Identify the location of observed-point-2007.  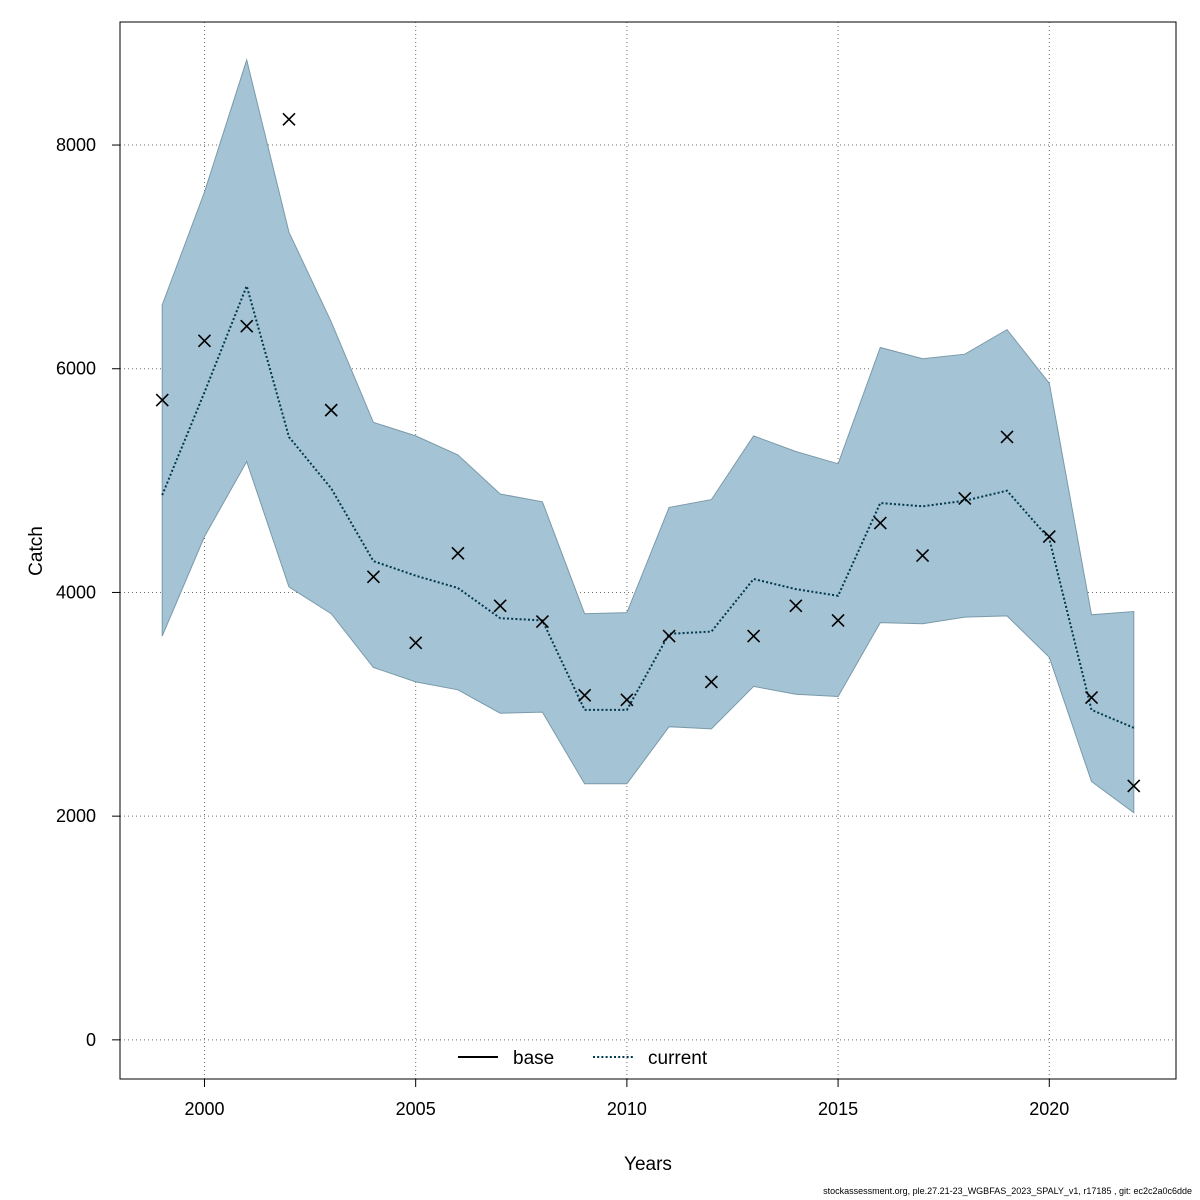
(500, 606).